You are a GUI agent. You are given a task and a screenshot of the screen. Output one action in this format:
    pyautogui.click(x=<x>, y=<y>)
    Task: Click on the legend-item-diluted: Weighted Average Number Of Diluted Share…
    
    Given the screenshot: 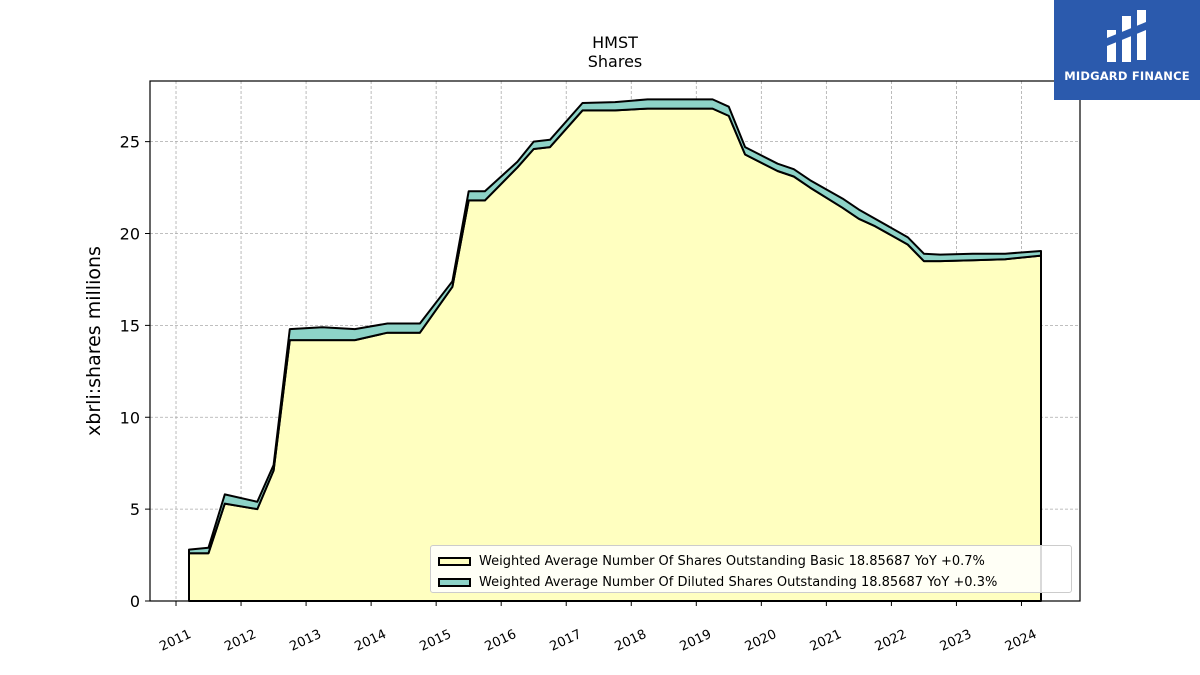 What is the action you would take?
    pyautogui.click(x=751, y=582)
    